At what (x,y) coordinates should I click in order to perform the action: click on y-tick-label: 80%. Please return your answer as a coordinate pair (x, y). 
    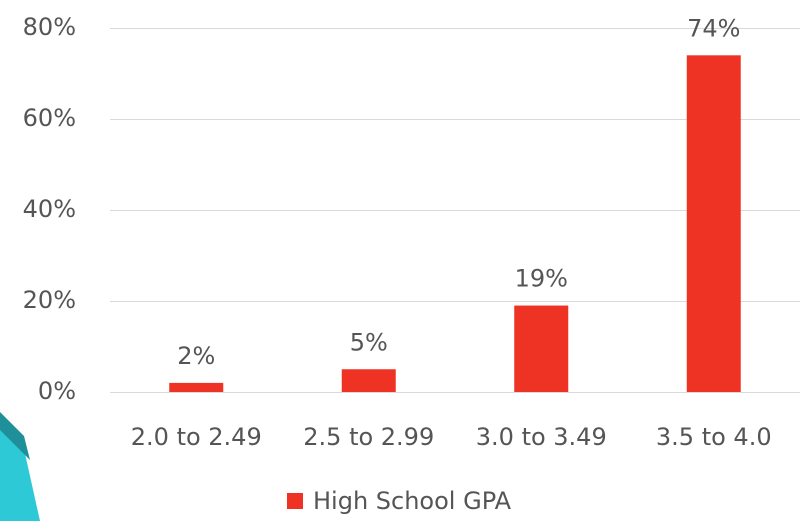
    Looking at the image, I should click on (49, 27).